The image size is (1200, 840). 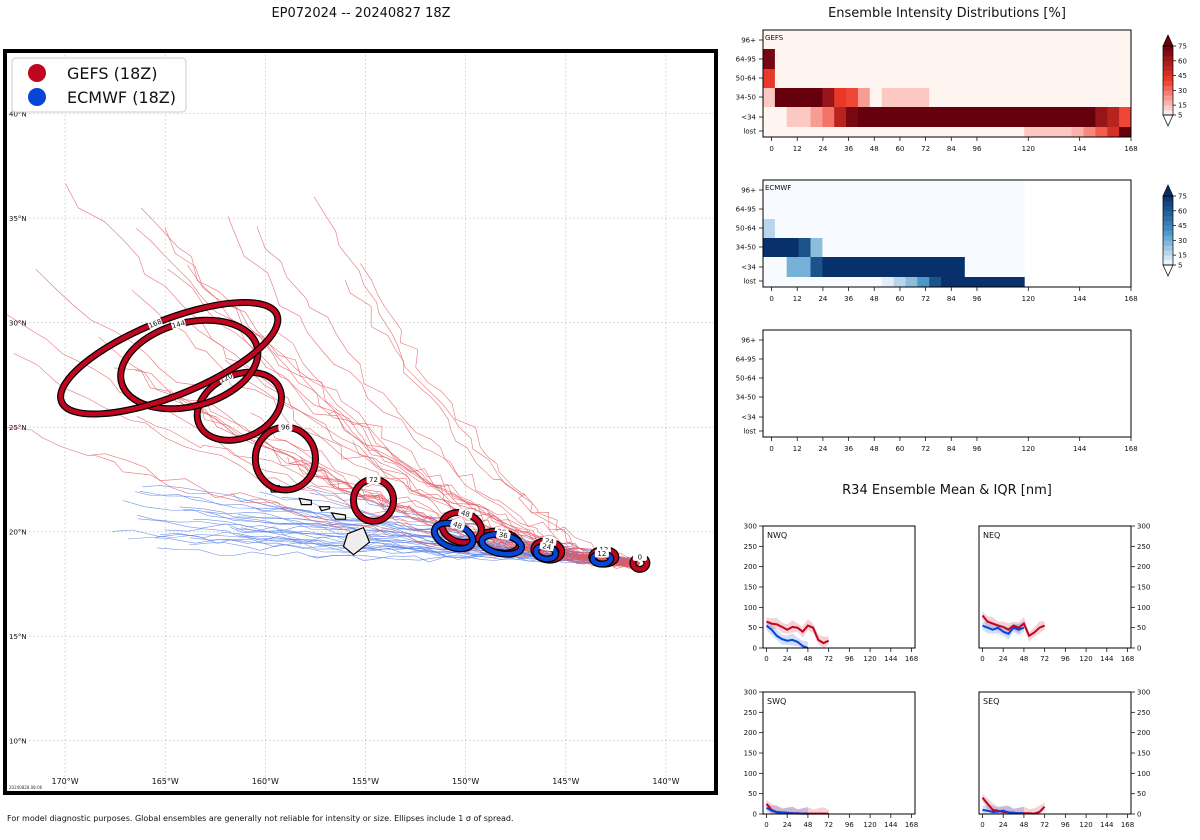 I want to click on heatmap-y-tick-label: lost, so click(x=749, y=282).